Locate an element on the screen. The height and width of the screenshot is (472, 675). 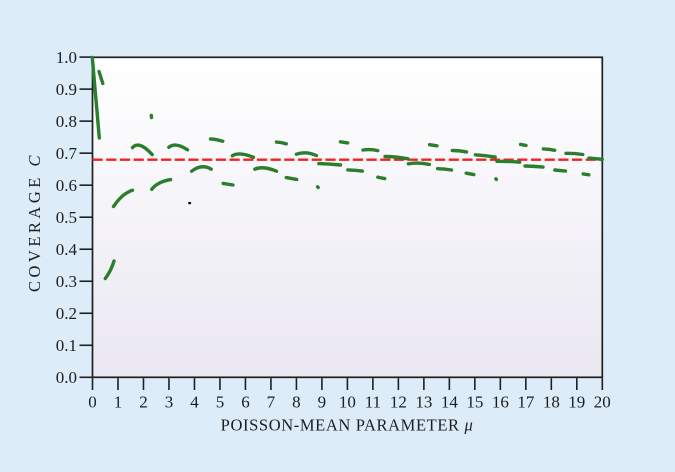
svg-text: 0.3 is located at coordinates (66, 281).